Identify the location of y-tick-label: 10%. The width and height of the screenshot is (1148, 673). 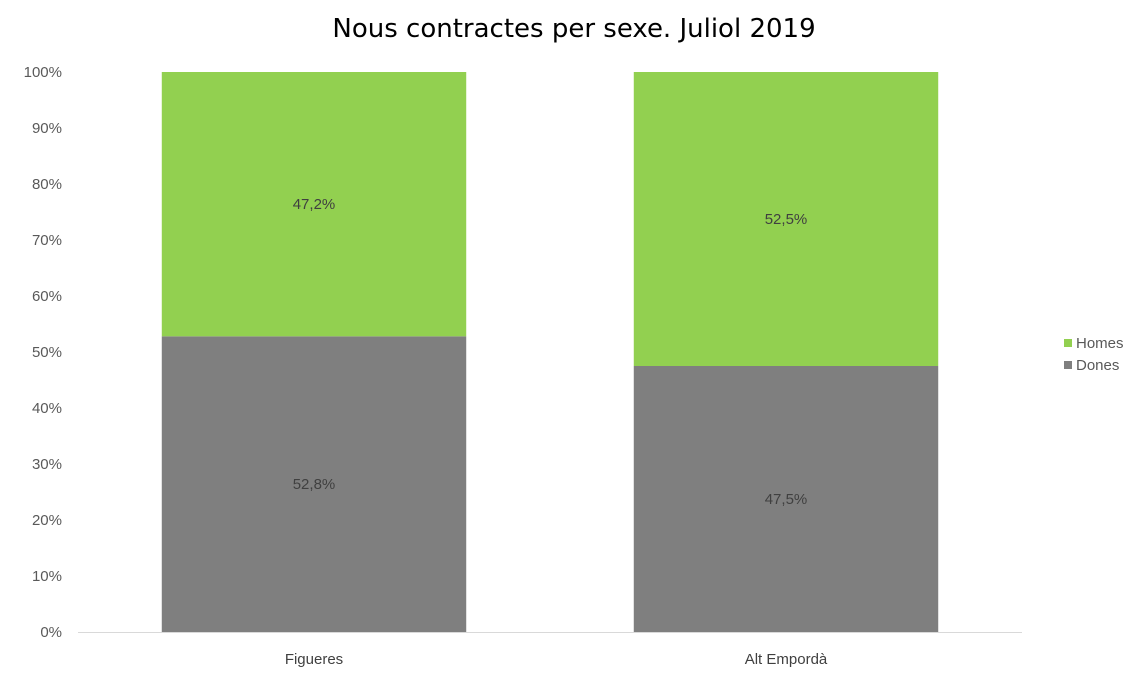
(47, 576).